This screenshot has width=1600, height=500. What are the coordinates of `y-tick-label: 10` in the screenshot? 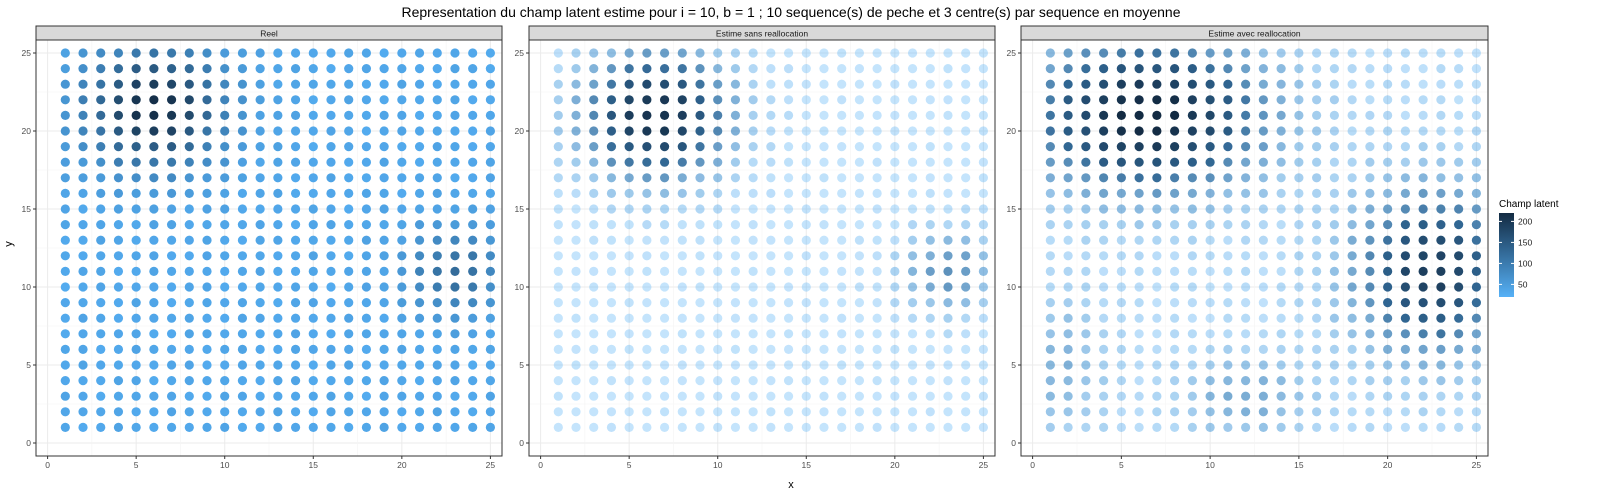 It's located at (27, 287).